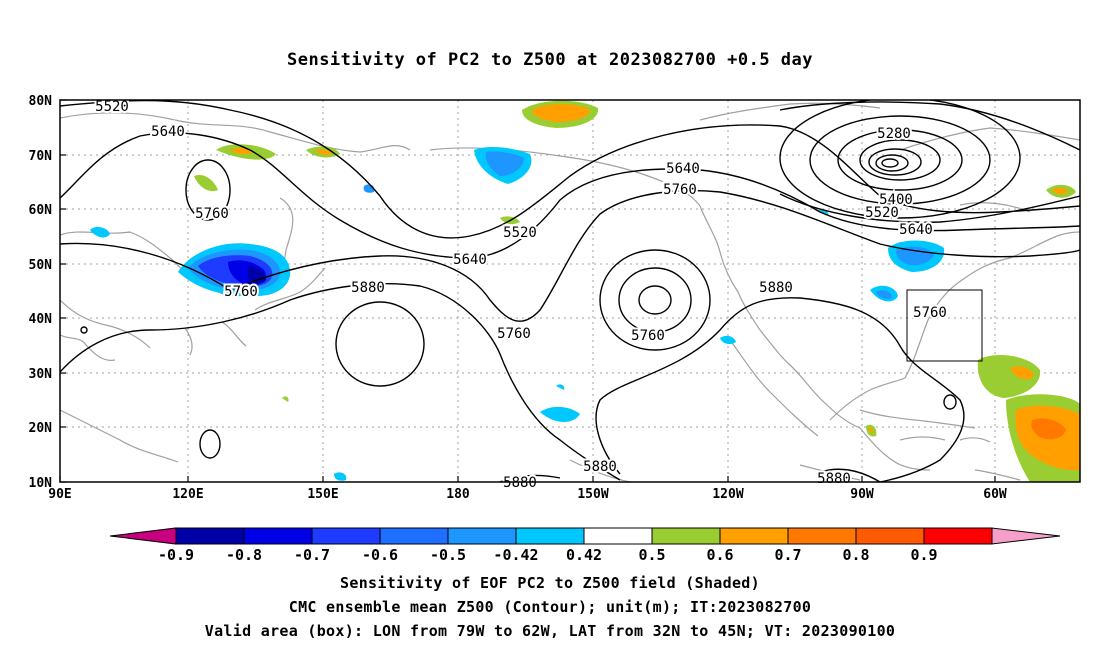  Describe the element at coordinates (923, 555) in the screenshot. I see `colorbar-label: 0.9` at that location.